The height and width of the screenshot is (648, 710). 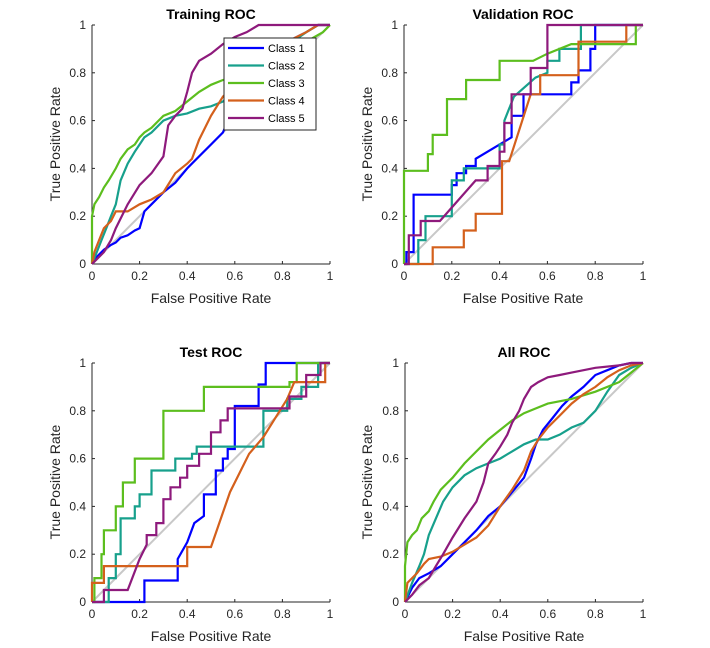 What do you see at coordinates (286, 102) in the screenshot?
I see `legend-entry-label: Class 4` at bounding box center [286, 102].